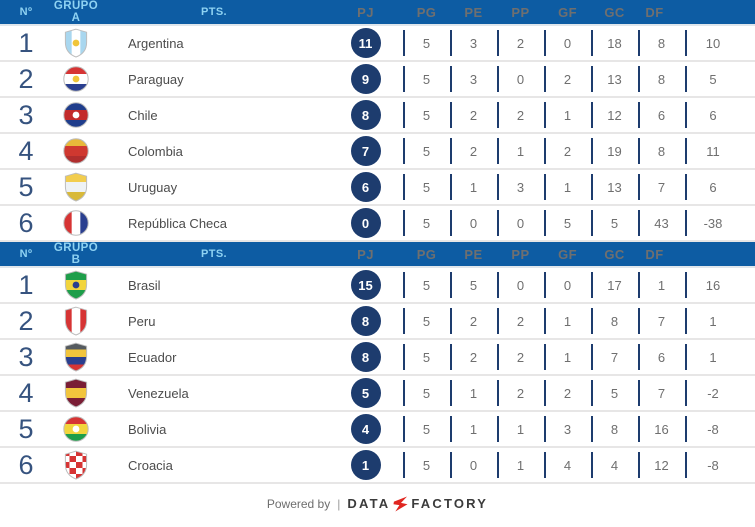 The image size is (755, 527). What do you see at coordinates (76, 321) in the screenshot?
I see `peru-badge-icon` at bounding box center [76, 321].